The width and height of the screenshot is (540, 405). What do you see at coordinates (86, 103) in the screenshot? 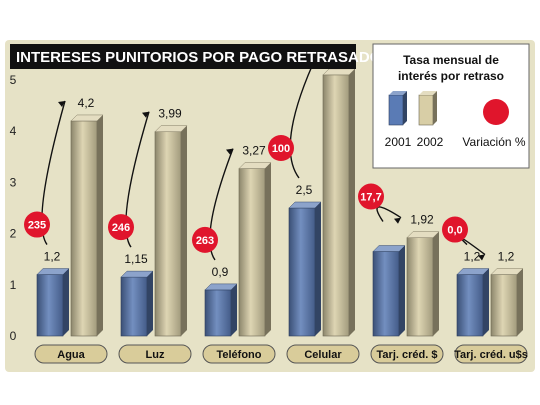
I see `data-label-2002: 4,2` at bounding box center [86, 103].